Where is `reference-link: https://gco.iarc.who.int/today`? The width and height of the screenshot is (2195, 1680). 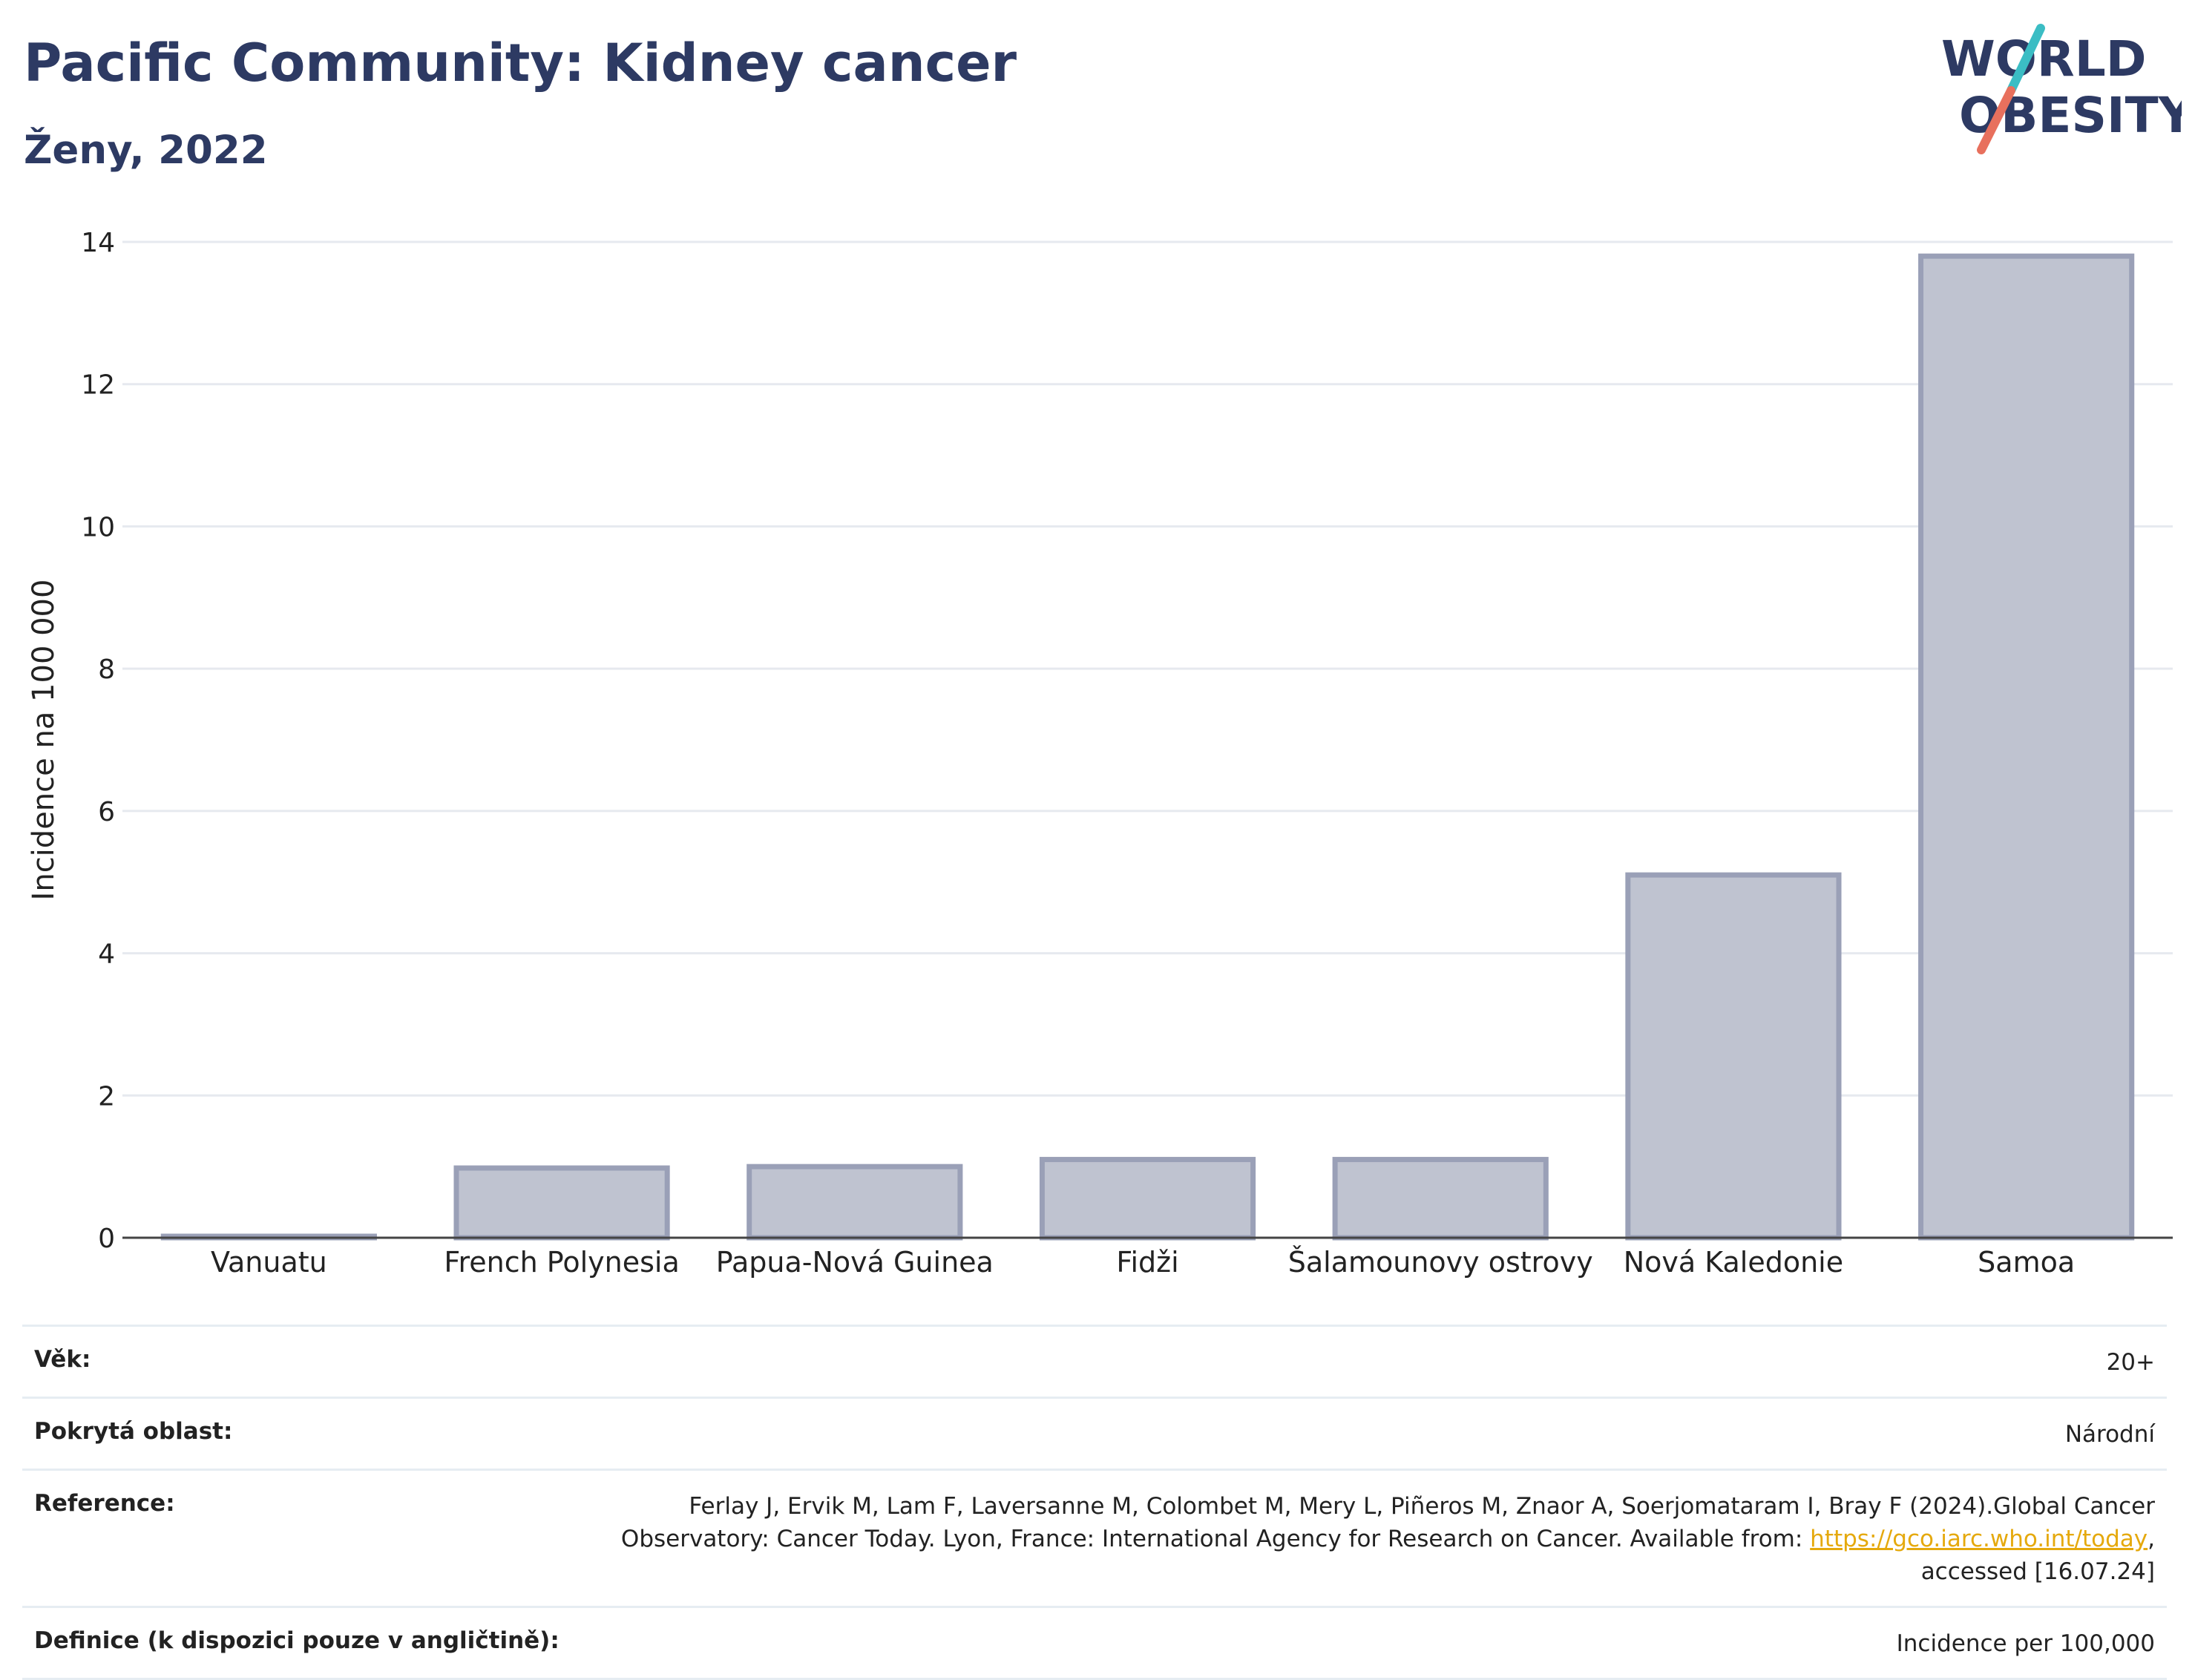
reference-link: https://gco.iarc.who.int/today is located at coordinates (1979, 1539).